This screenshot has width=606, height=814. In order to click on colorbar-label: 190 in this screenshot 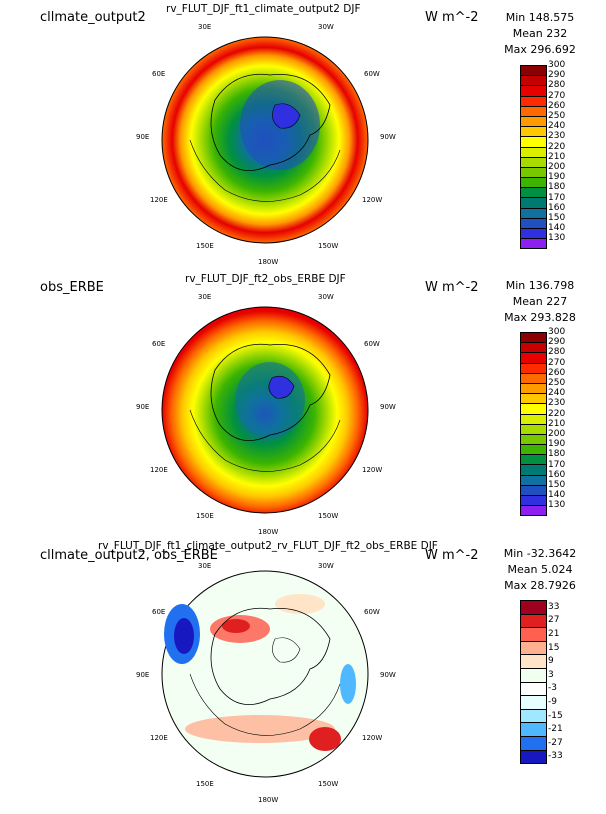, I will do `click(557, 444)`.